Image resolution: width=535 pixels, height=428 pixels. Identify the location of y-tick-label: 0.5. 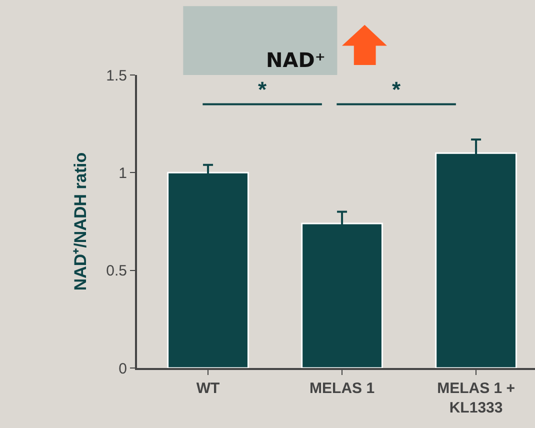
(116, 271).